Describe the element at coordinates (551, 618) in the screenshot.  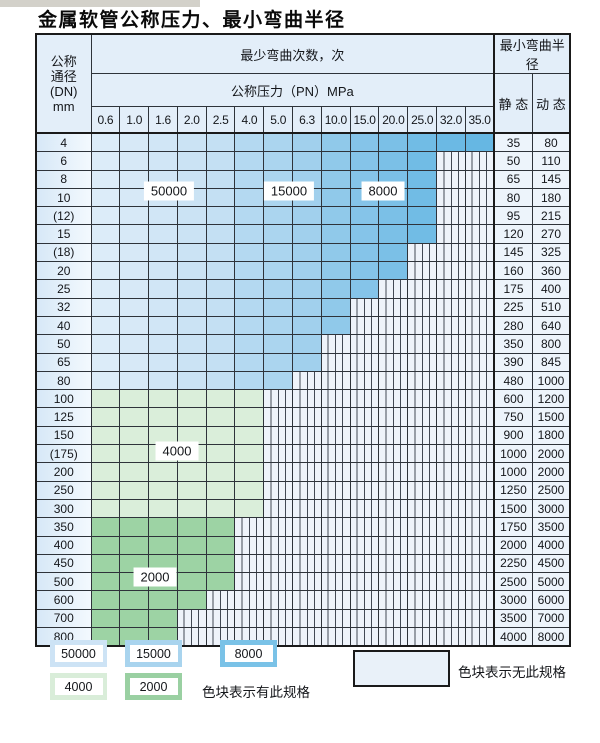
I see `dynamic-radius-cell: 7000` at that location.